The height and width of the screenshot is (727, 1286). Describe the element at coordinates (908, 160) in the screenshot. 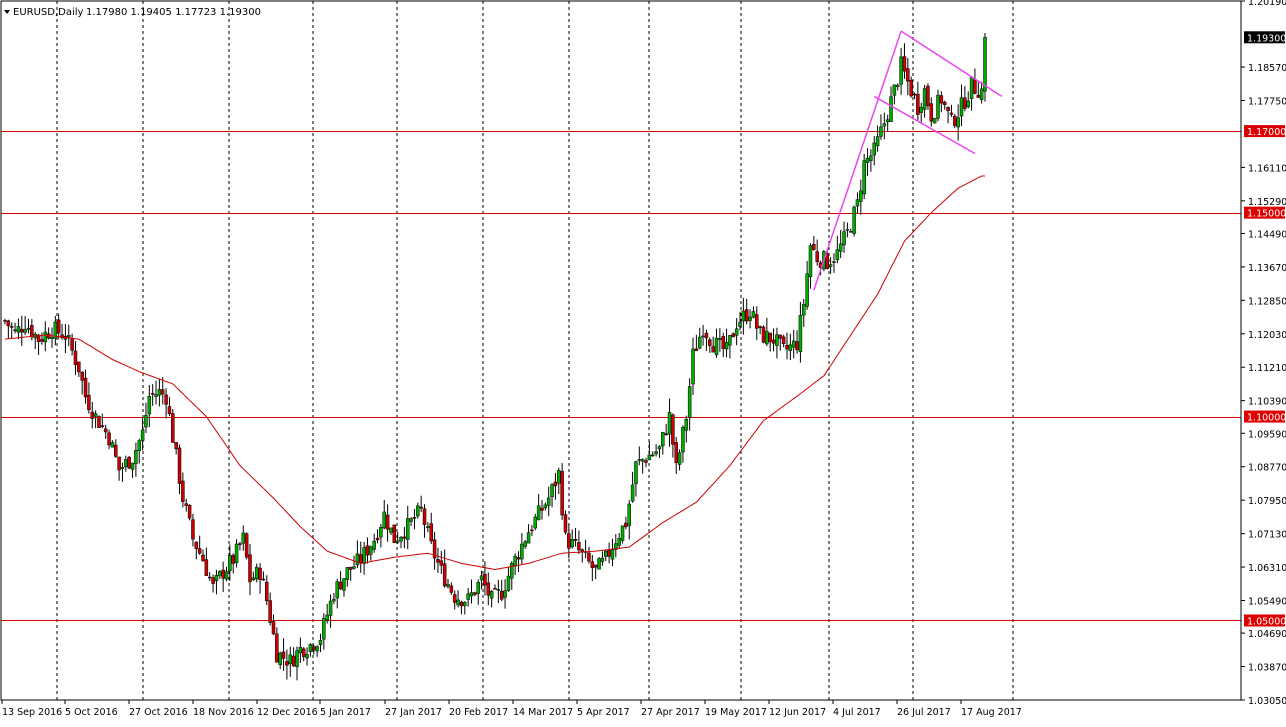

I see `trendlines` at that location.